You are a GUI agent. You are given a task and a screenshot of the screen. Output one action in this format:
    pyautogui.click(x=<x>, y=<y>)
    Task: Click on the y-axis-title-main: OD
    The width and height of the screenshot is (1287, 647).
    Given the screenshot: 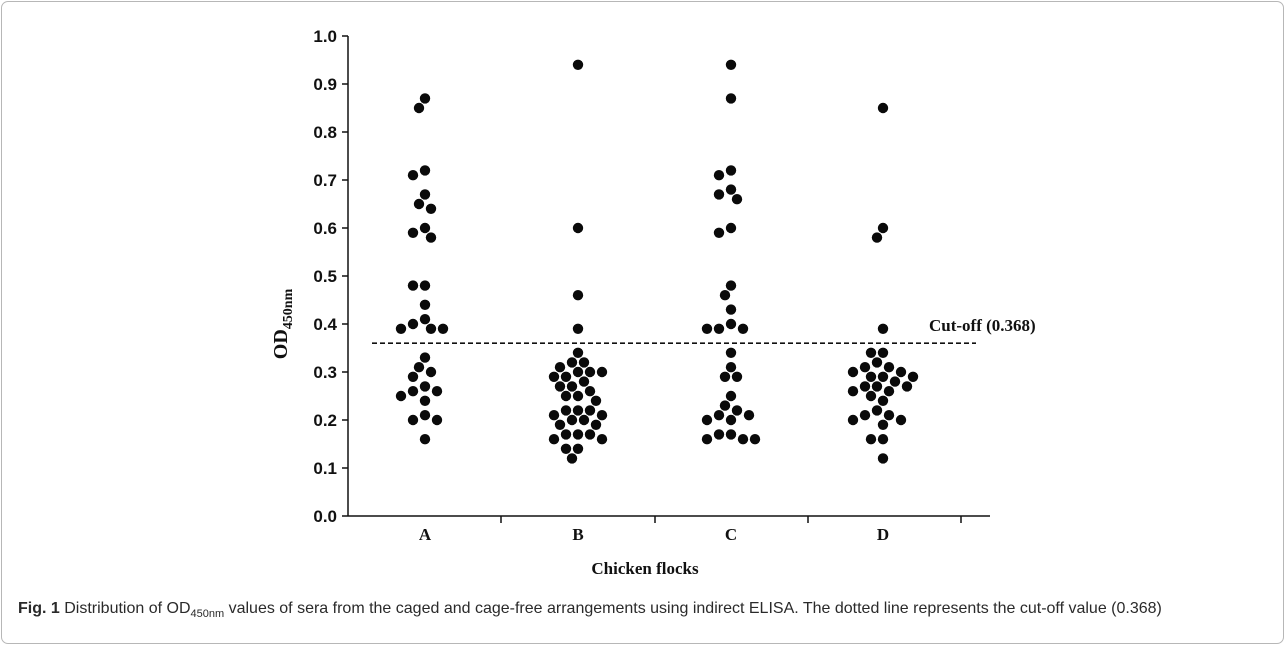 What is the action you would take?
    pyautogui.click(x=281, y=344)
    